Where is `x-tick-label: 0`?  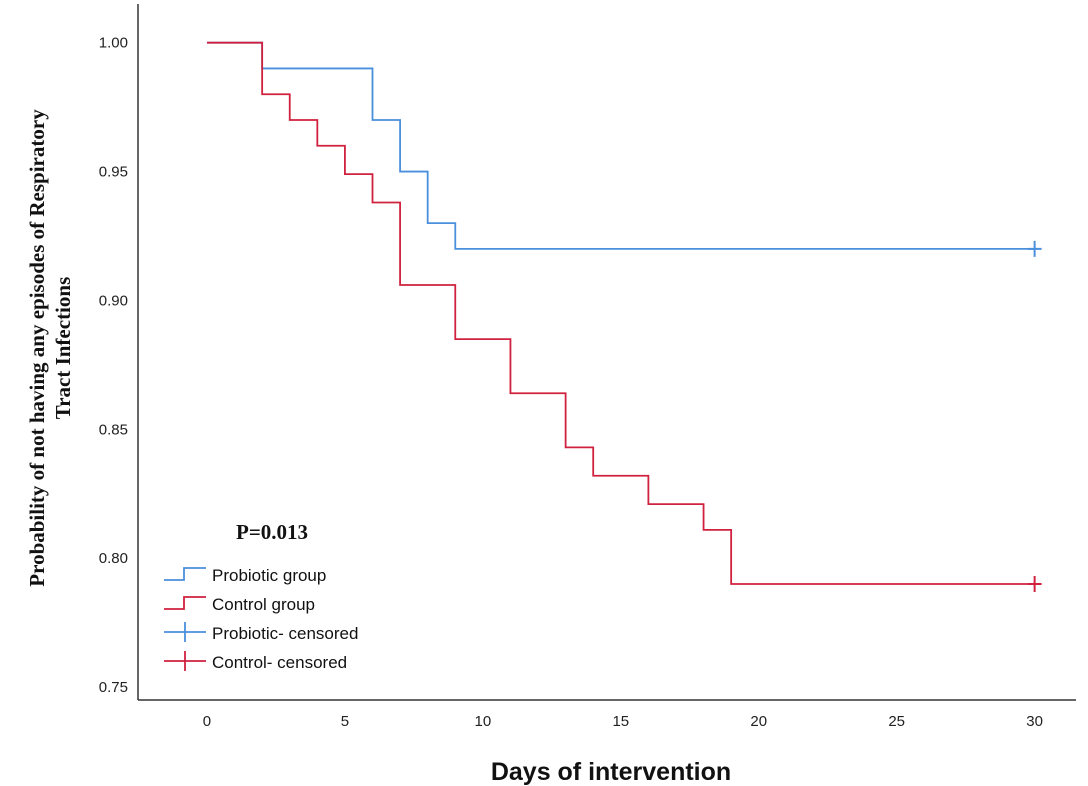 x-tick-label: 0 is located at coordinates (207, 721).